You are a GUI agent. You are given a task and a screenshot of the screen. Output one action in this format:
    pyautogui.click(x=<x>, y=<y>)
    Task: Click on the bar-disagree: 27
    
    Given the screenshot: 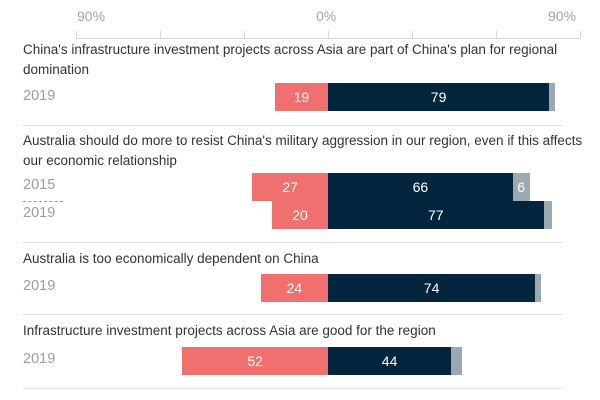 What is the action you would take?
    pyautogui.click(x=290, y=187)
    